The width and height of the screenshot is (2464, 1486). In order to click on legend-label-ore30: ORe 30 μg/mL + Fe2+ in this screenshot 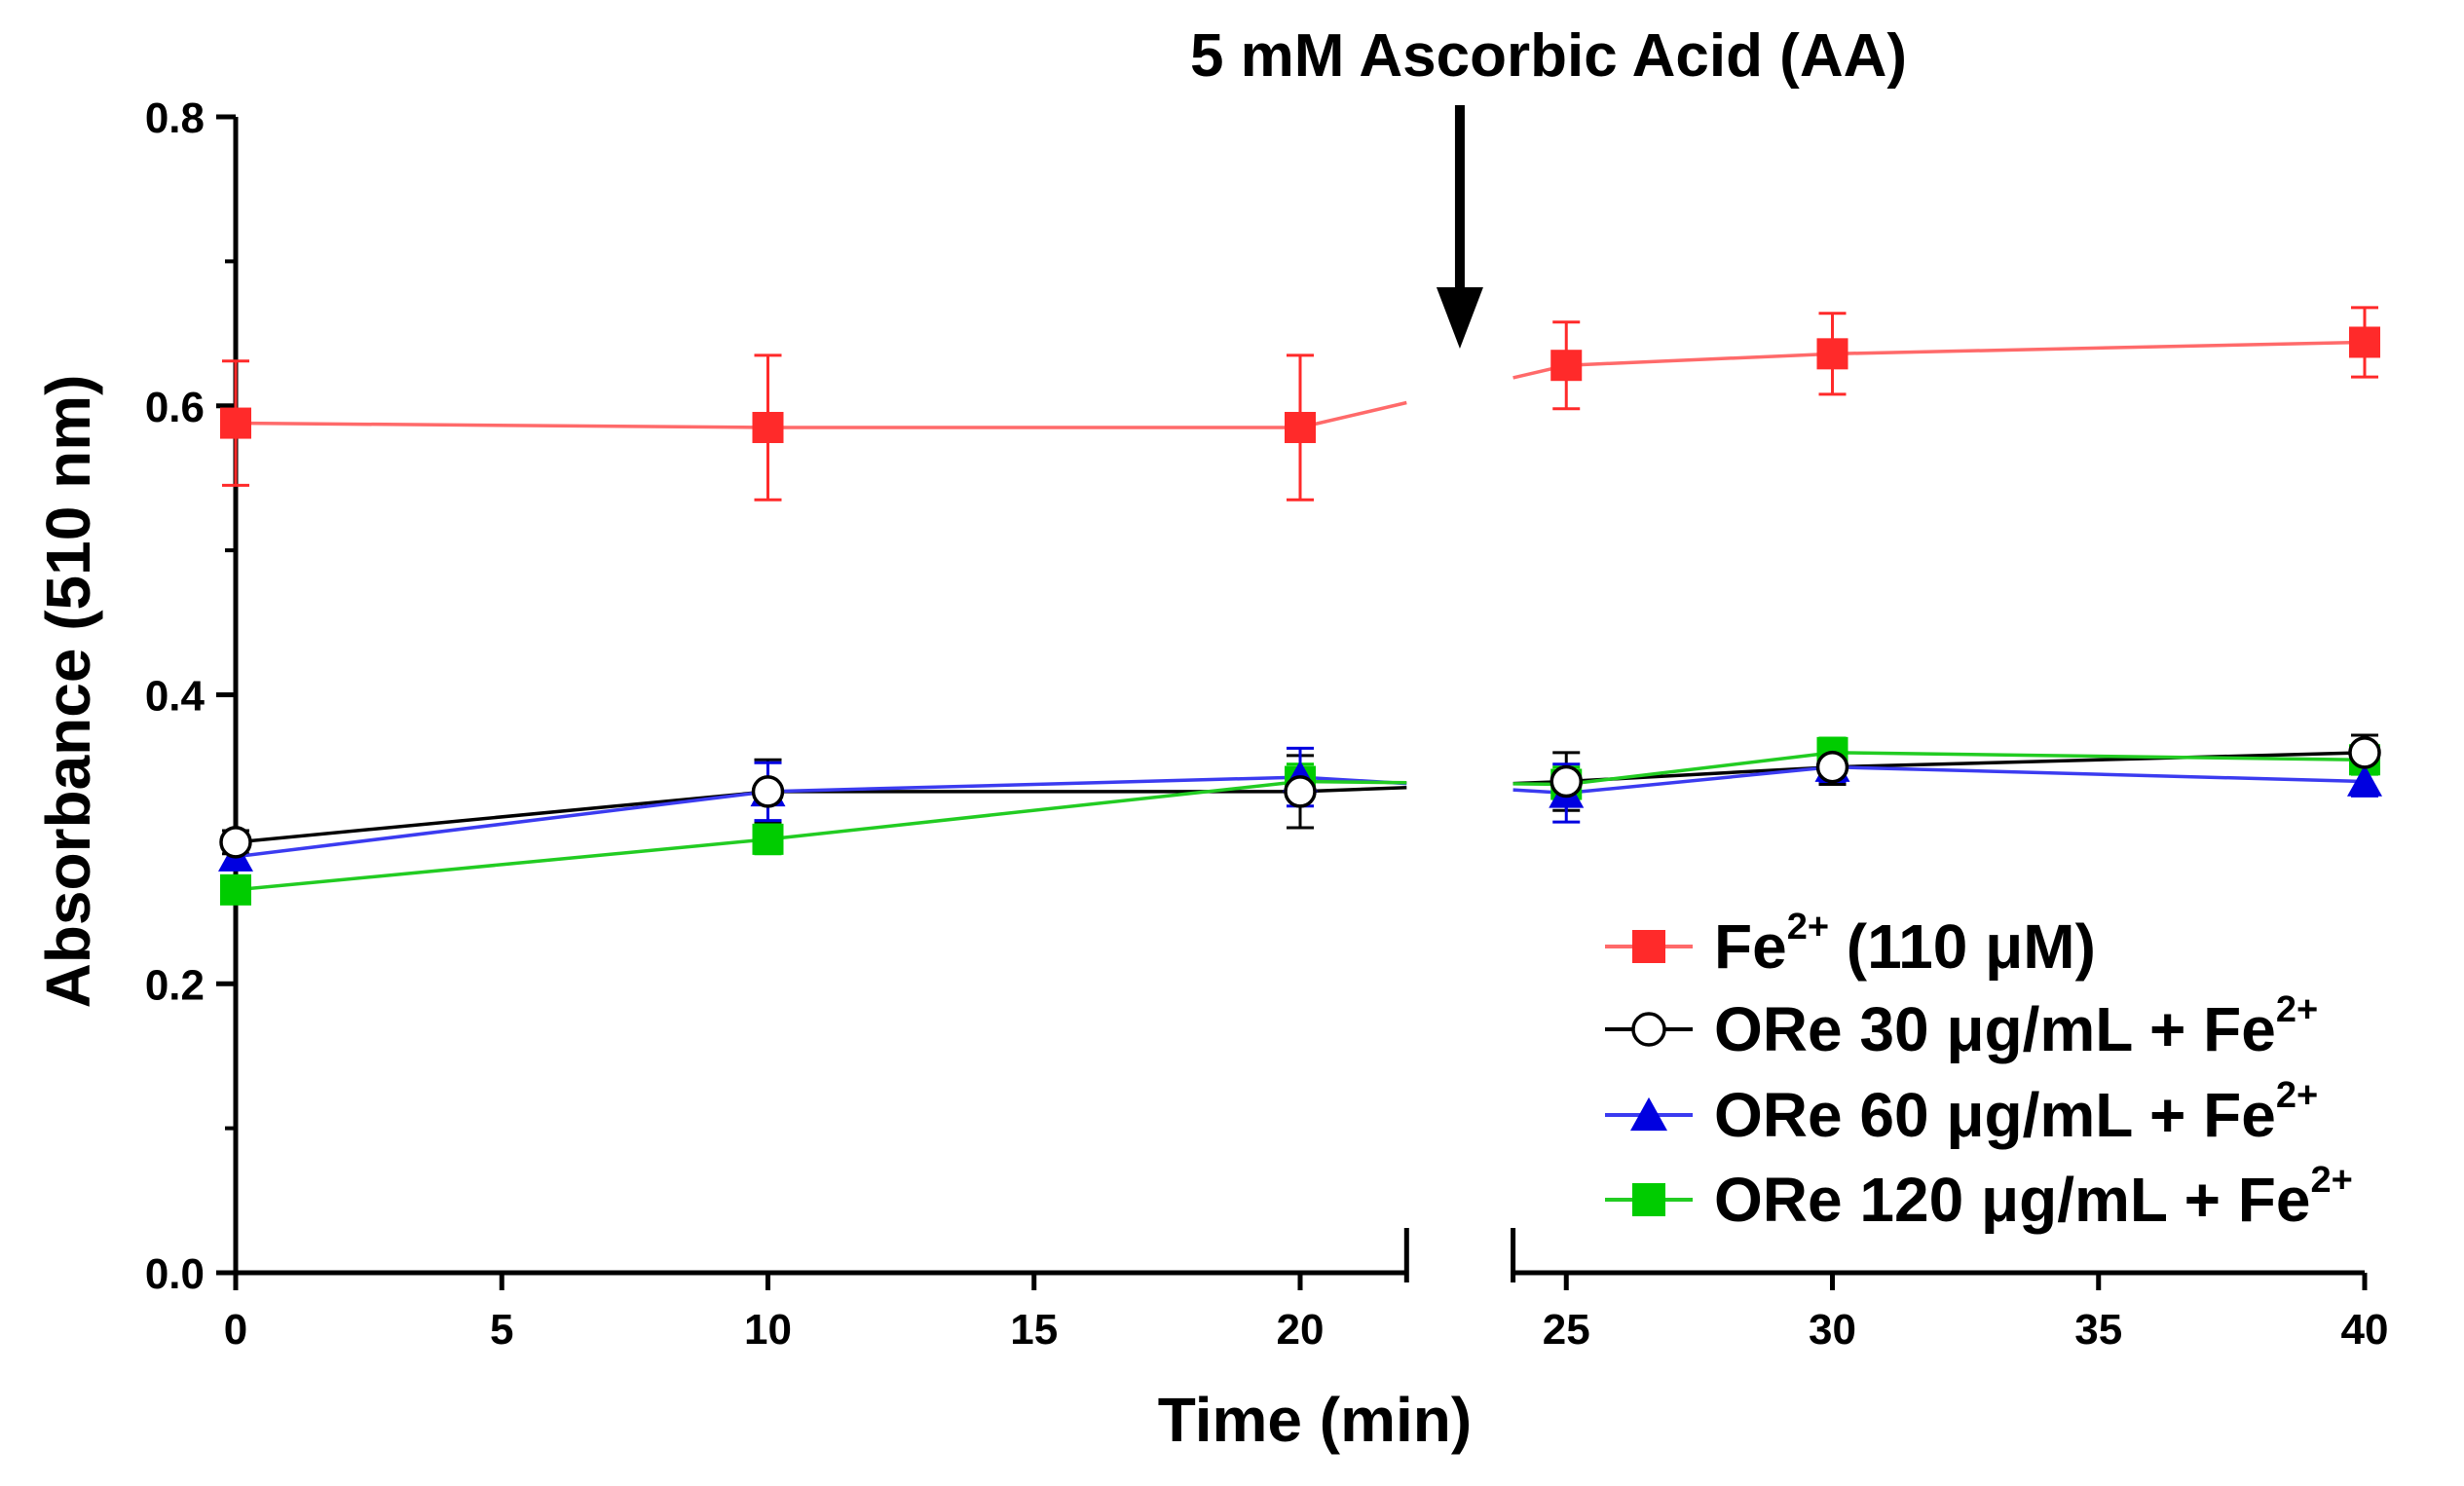, I will do `click(2016, 1026)`.